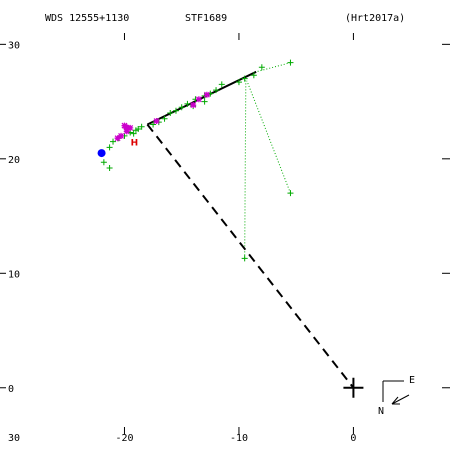  I want to click on hipparcos-marker: H, so click(135, 144).